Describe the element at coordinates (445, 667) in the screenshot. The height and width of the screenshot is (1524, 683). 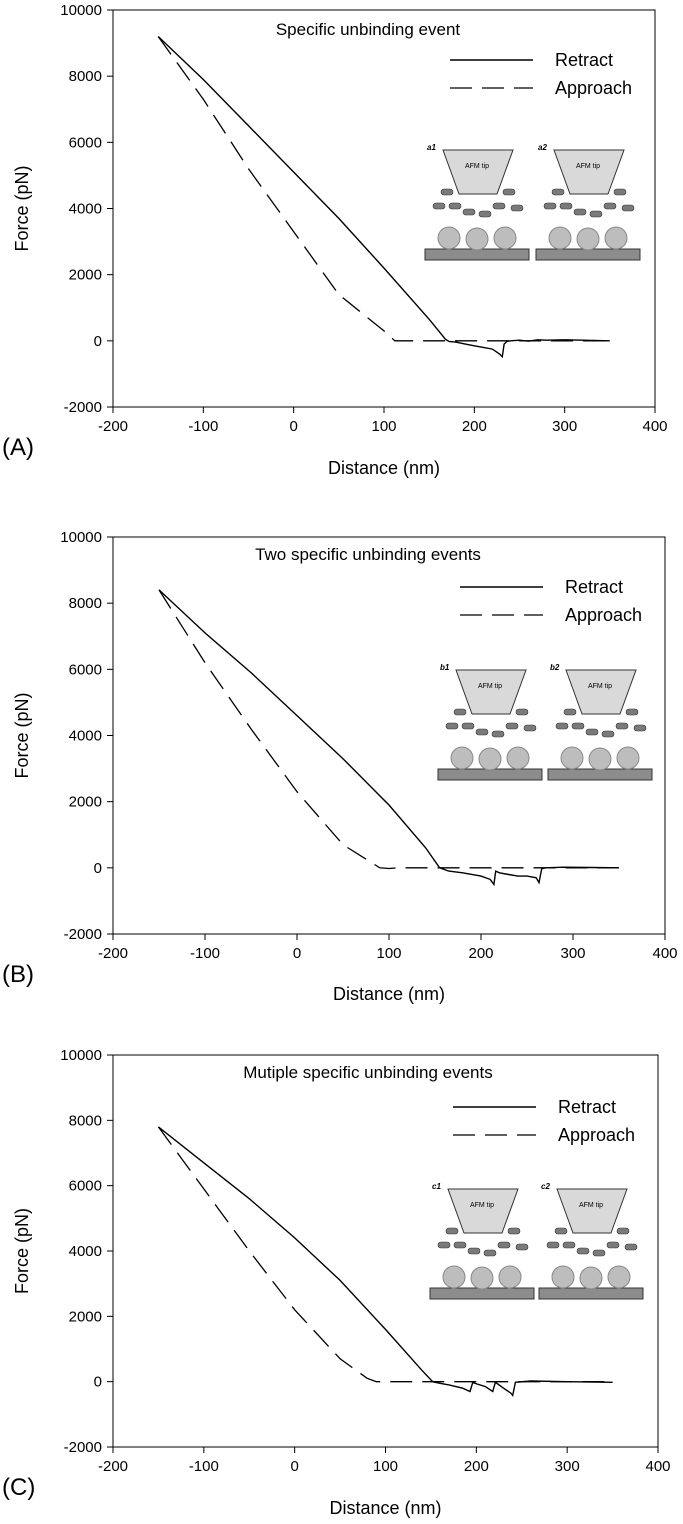
I see `inset-label: b1` at that location.